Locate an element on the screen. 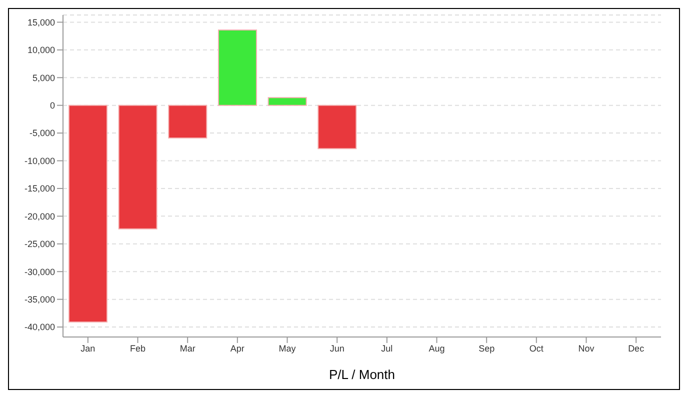 This screenshot has height=398, width=688. y-tick-label: -5,000 is located at coordinates (42, 133).